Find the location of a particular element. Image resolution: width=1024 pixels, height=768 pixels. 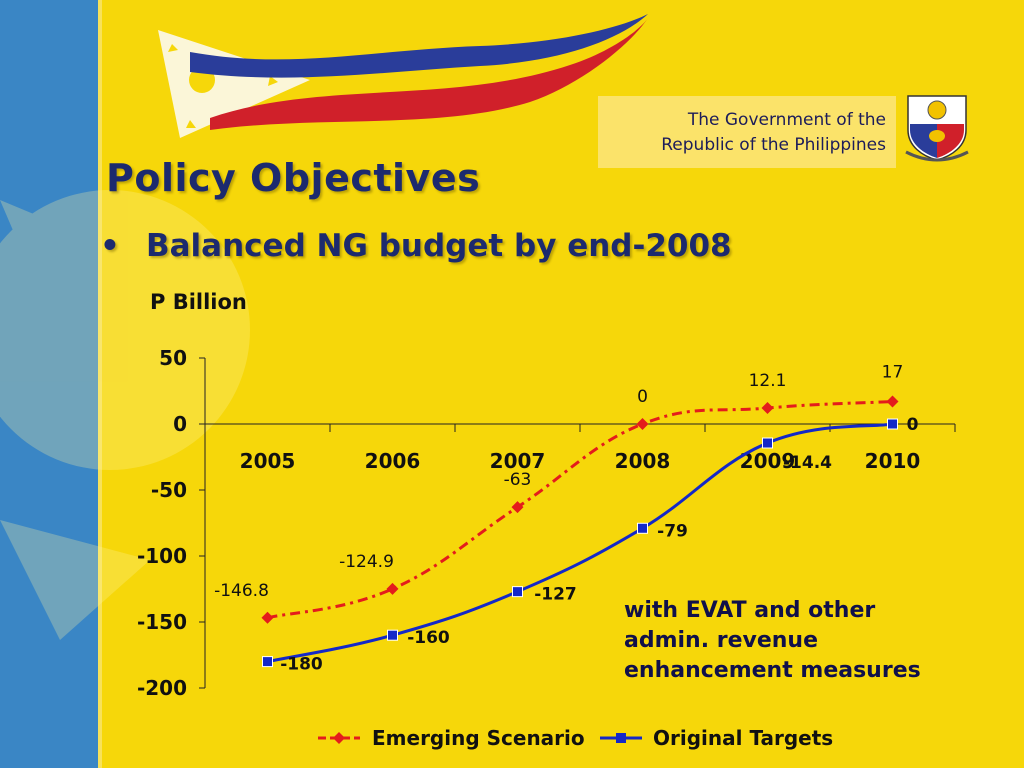

x-tick-label: 2008 is located at coordinates (643, 461).